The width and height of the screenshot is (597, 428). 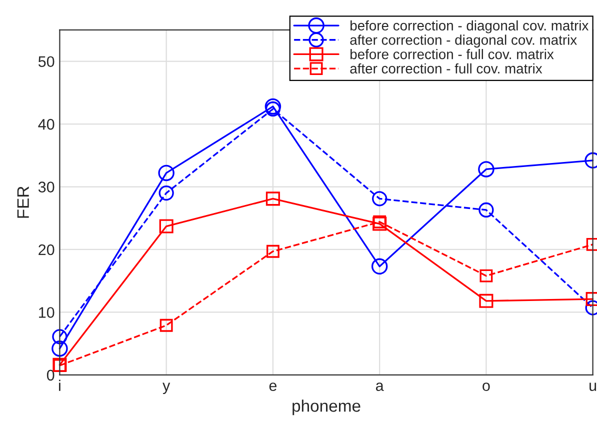 I want to click on x-tick-label: a, so click(x=380, y=387).